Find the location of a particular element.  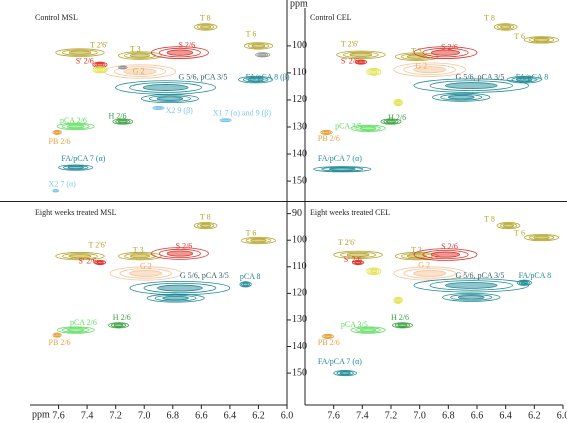

x-tick-label: 6.6 is located at coordinates (477, 415).